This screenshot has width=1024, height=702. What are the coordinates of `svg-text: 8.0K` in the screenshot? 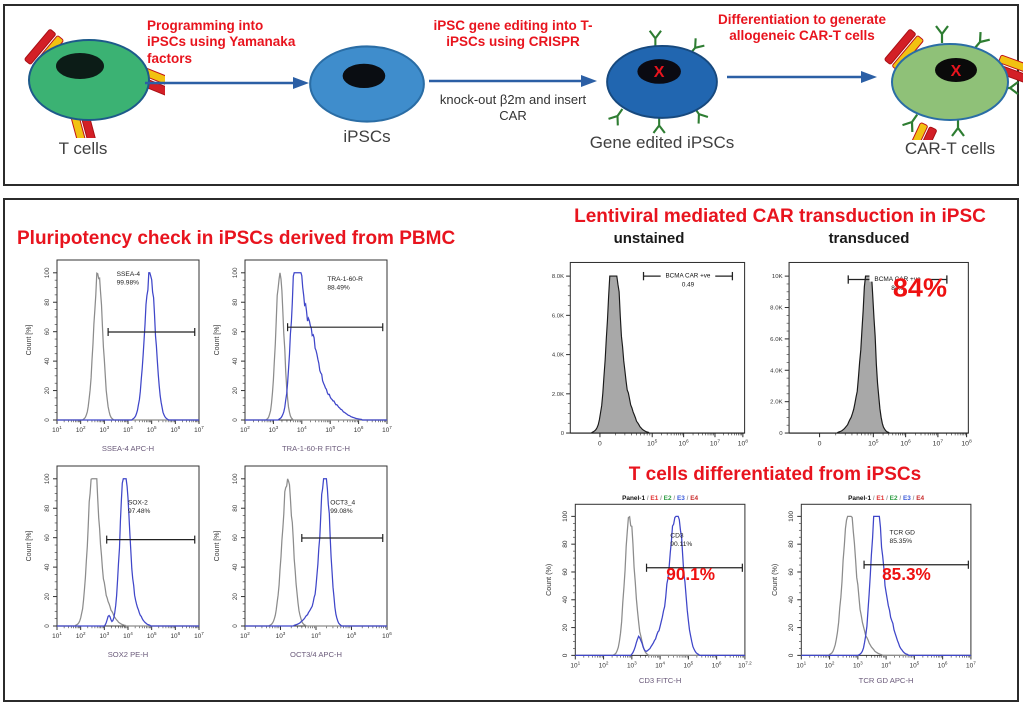 It's located at (558, 277).